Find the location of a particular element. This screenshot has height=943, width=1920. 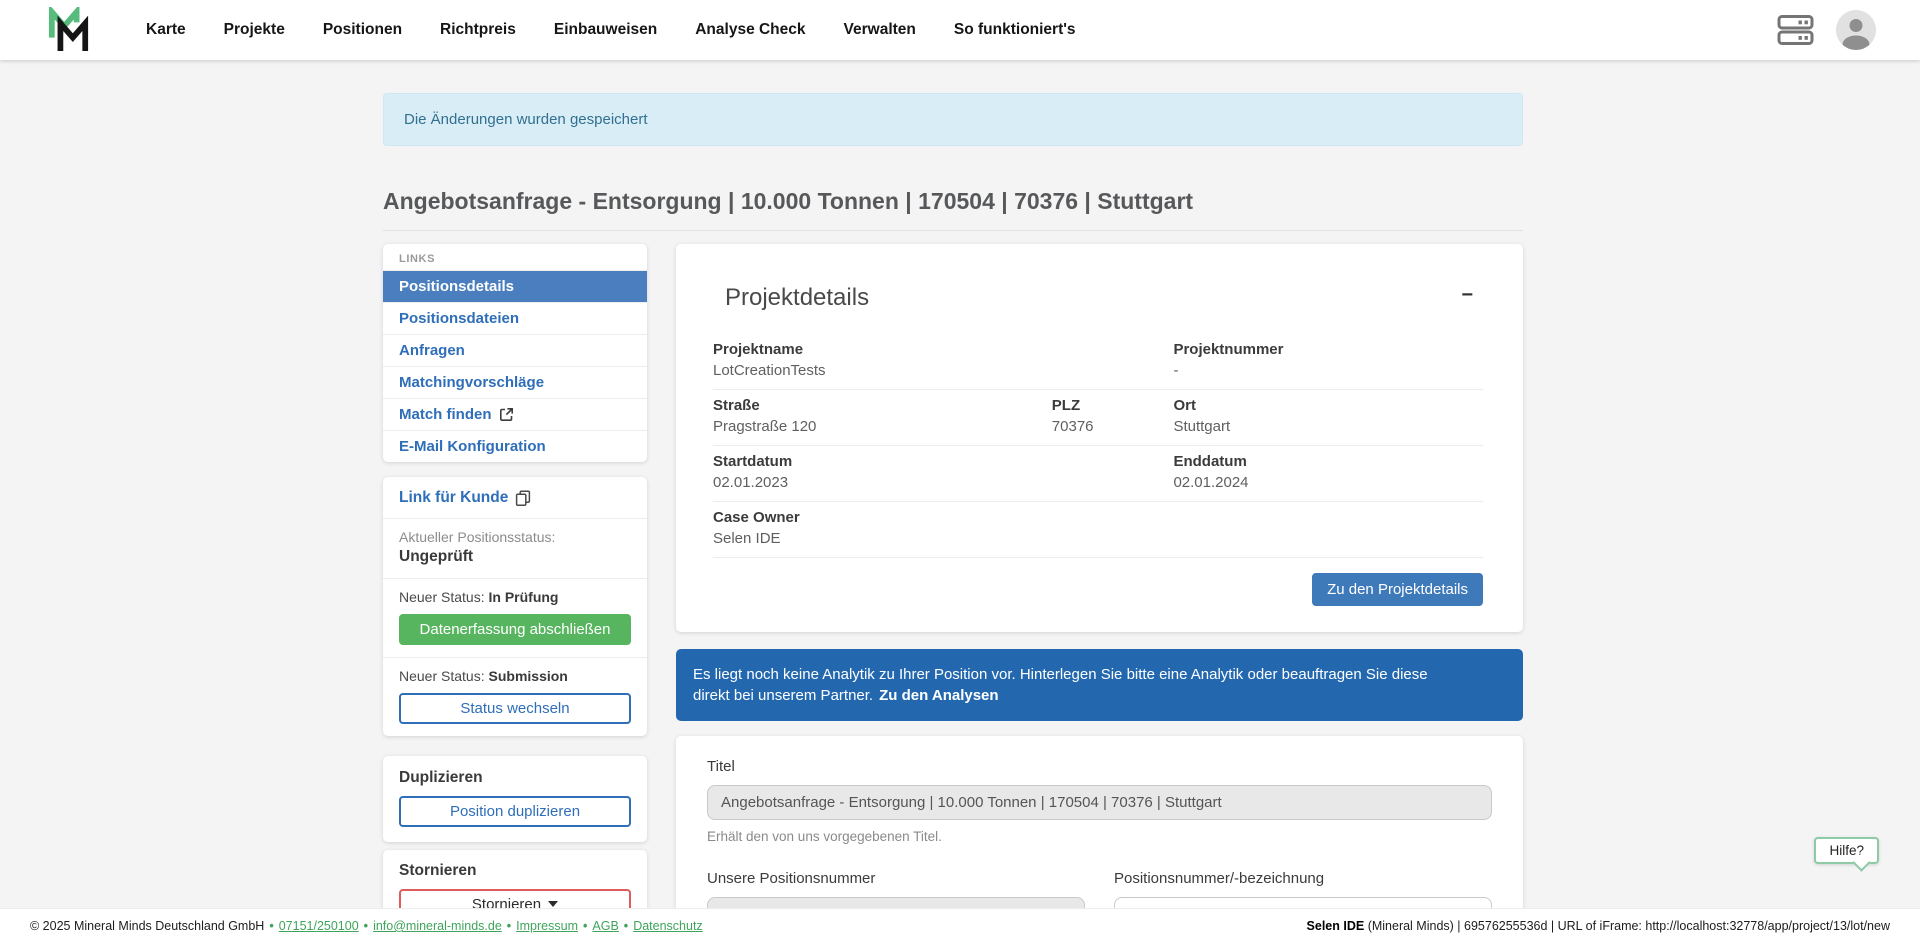

duplicate-card-title: Duplizieren is located at coordinates (441, 777).